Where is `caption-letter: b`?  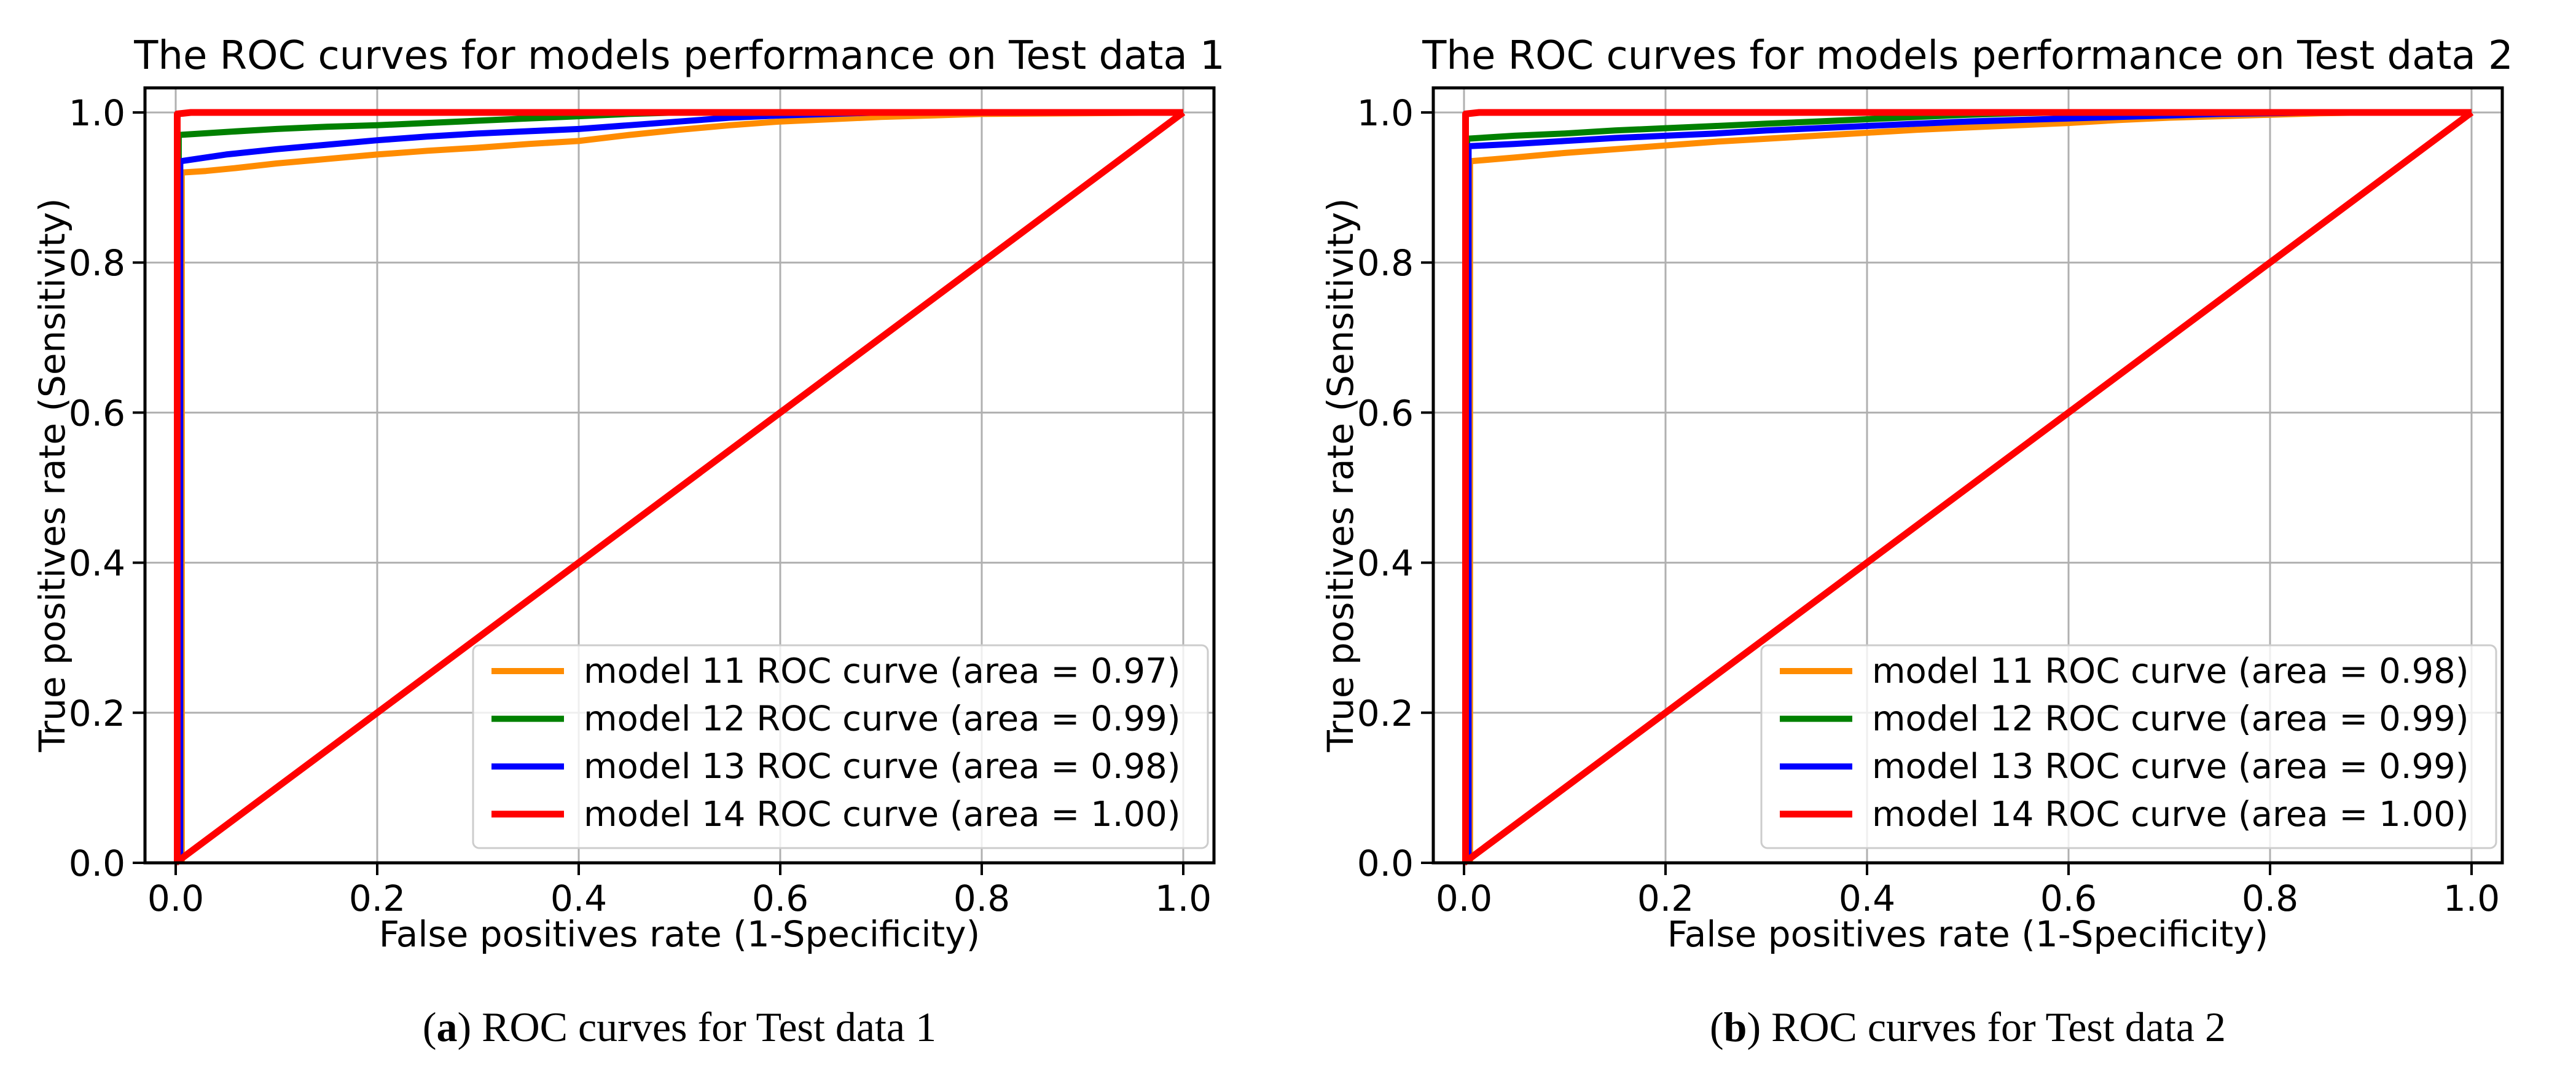 caption-letter: b is located at coordinates (1735, 1027).